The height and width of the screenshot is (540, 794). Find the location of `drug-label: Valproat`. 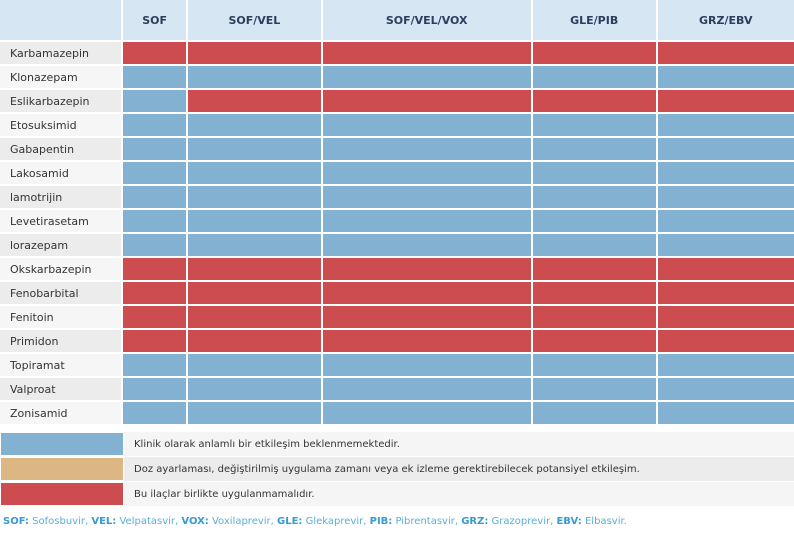

drug-label: Valproat is located at coordinates (60, 389).